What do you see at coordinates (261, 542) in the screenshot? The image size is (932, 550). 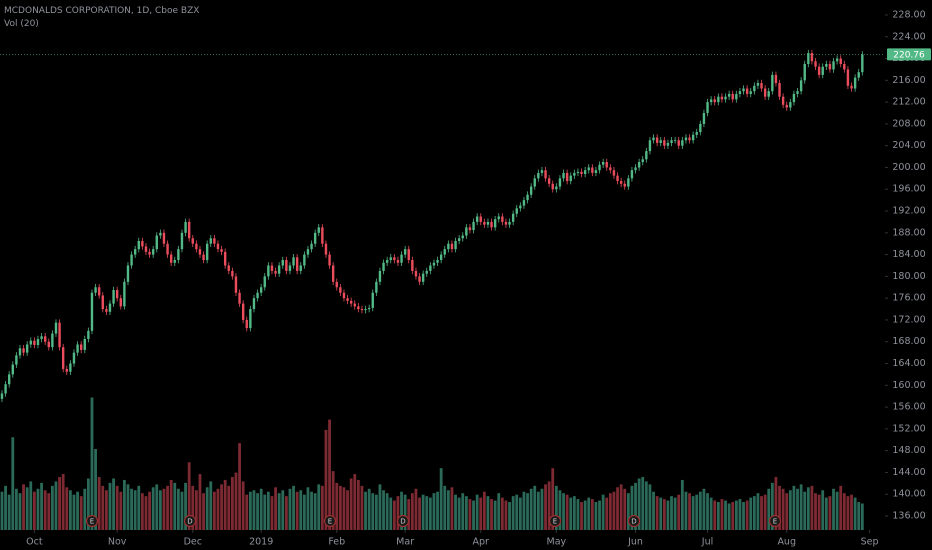 I see `x-tick-label: 2019` at bounding box center [261, 542].